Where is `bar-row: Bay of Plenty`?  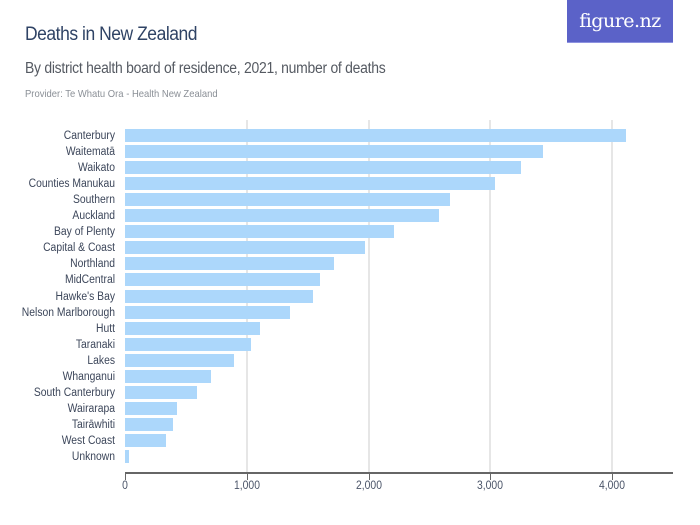
bar-row: Bay of Plenty is located at coordinates (350, 232).